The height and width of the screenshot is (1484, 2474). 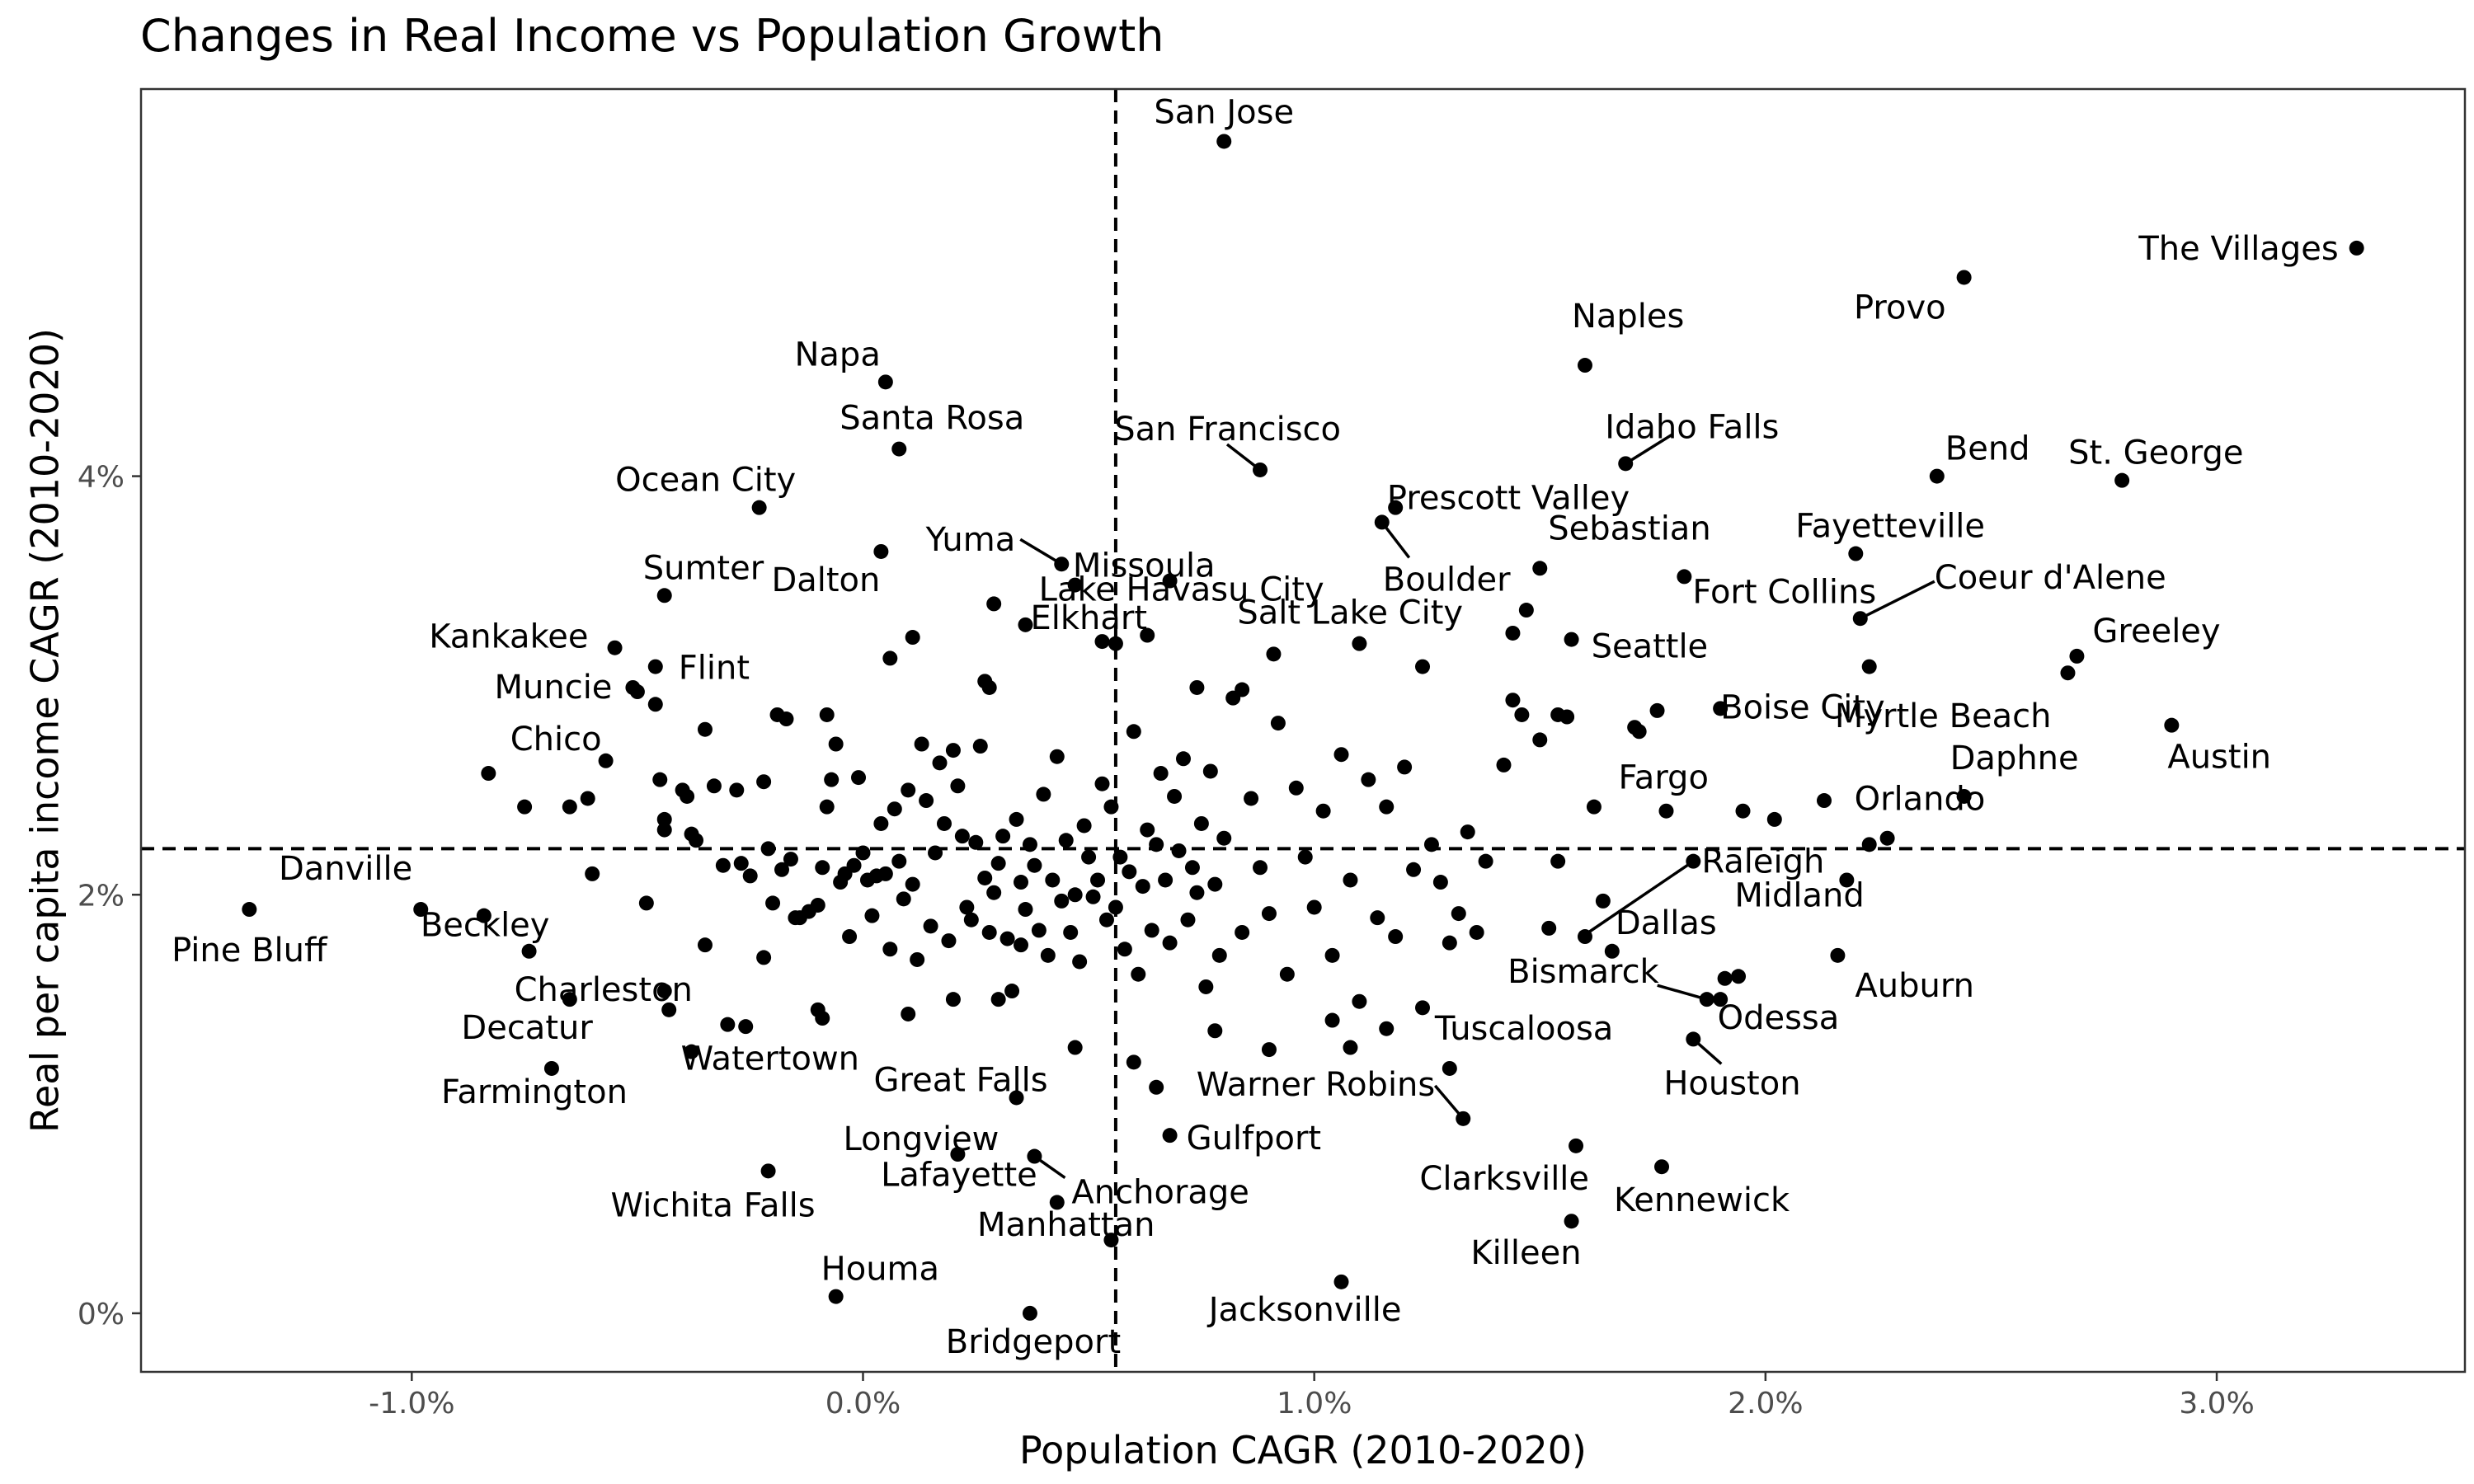 What do you see at coordinates (2050, 578) in the screenshot?
I see `point-label-coeur-d-alene: Coeur d'Alene` at bounding box center [2050, 578].